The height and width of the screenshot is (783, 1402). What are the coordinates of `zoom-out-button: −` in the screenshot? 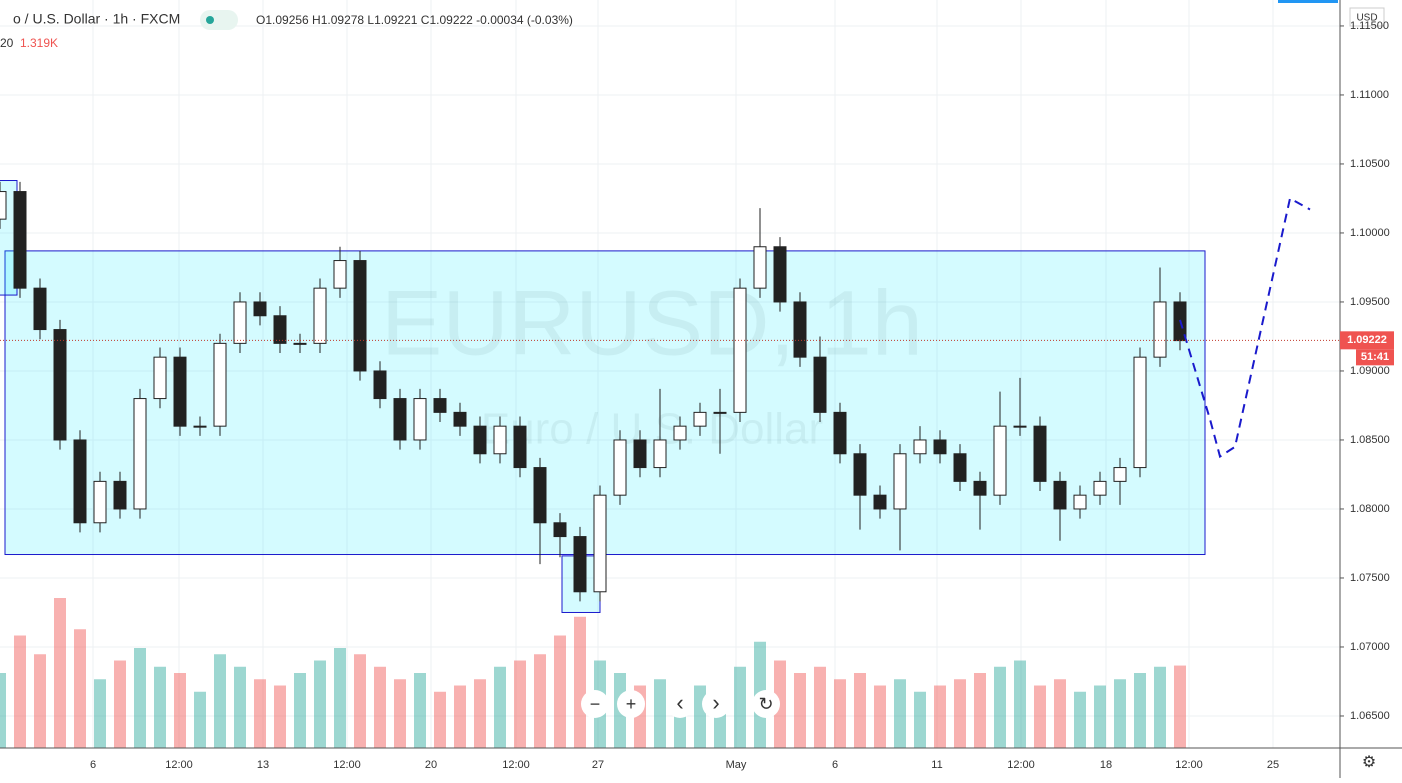 It's located at (595, 704).